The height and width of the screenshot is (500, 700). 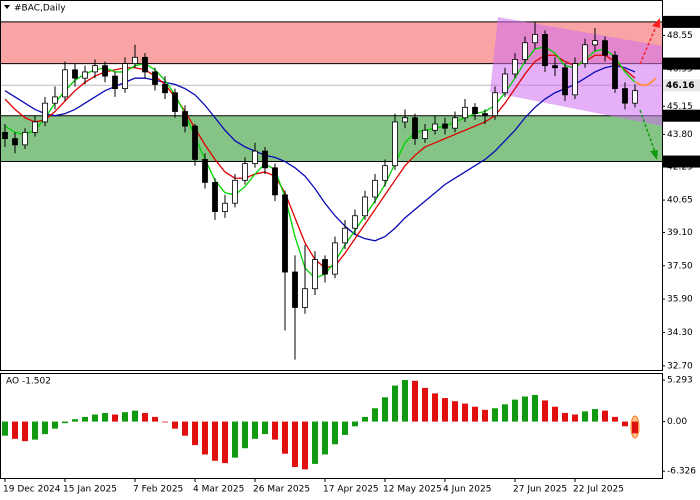 What do you see at coordinates (32, 490) in the screenshot?
I see `x-tick-label: 19 Dec 2024` at bounding box center [32, 490].